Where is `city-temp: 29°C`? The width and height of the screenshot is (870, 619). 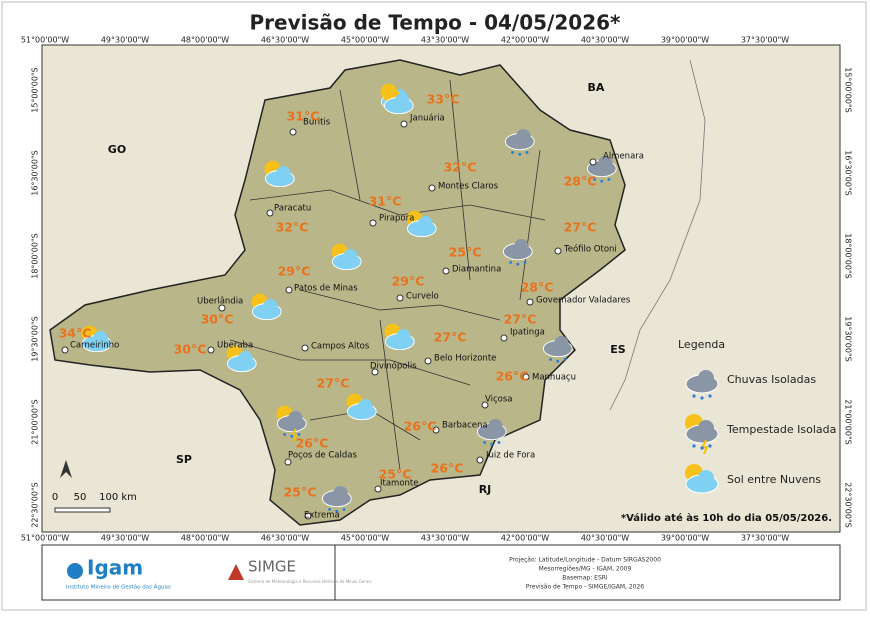
city-temp: 29°C is located at coordinates (294, 271).